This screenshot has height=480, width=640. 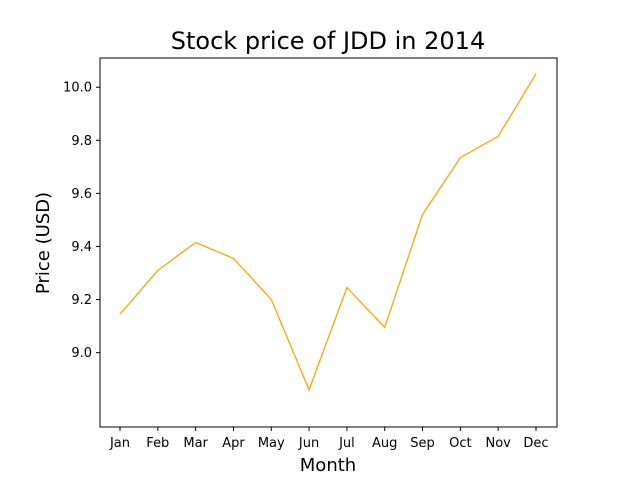 What do you see at coordinates (81, 353) in the screenshot?
I see `y-tick-label: 9.0` at bounding box center [81, 353].